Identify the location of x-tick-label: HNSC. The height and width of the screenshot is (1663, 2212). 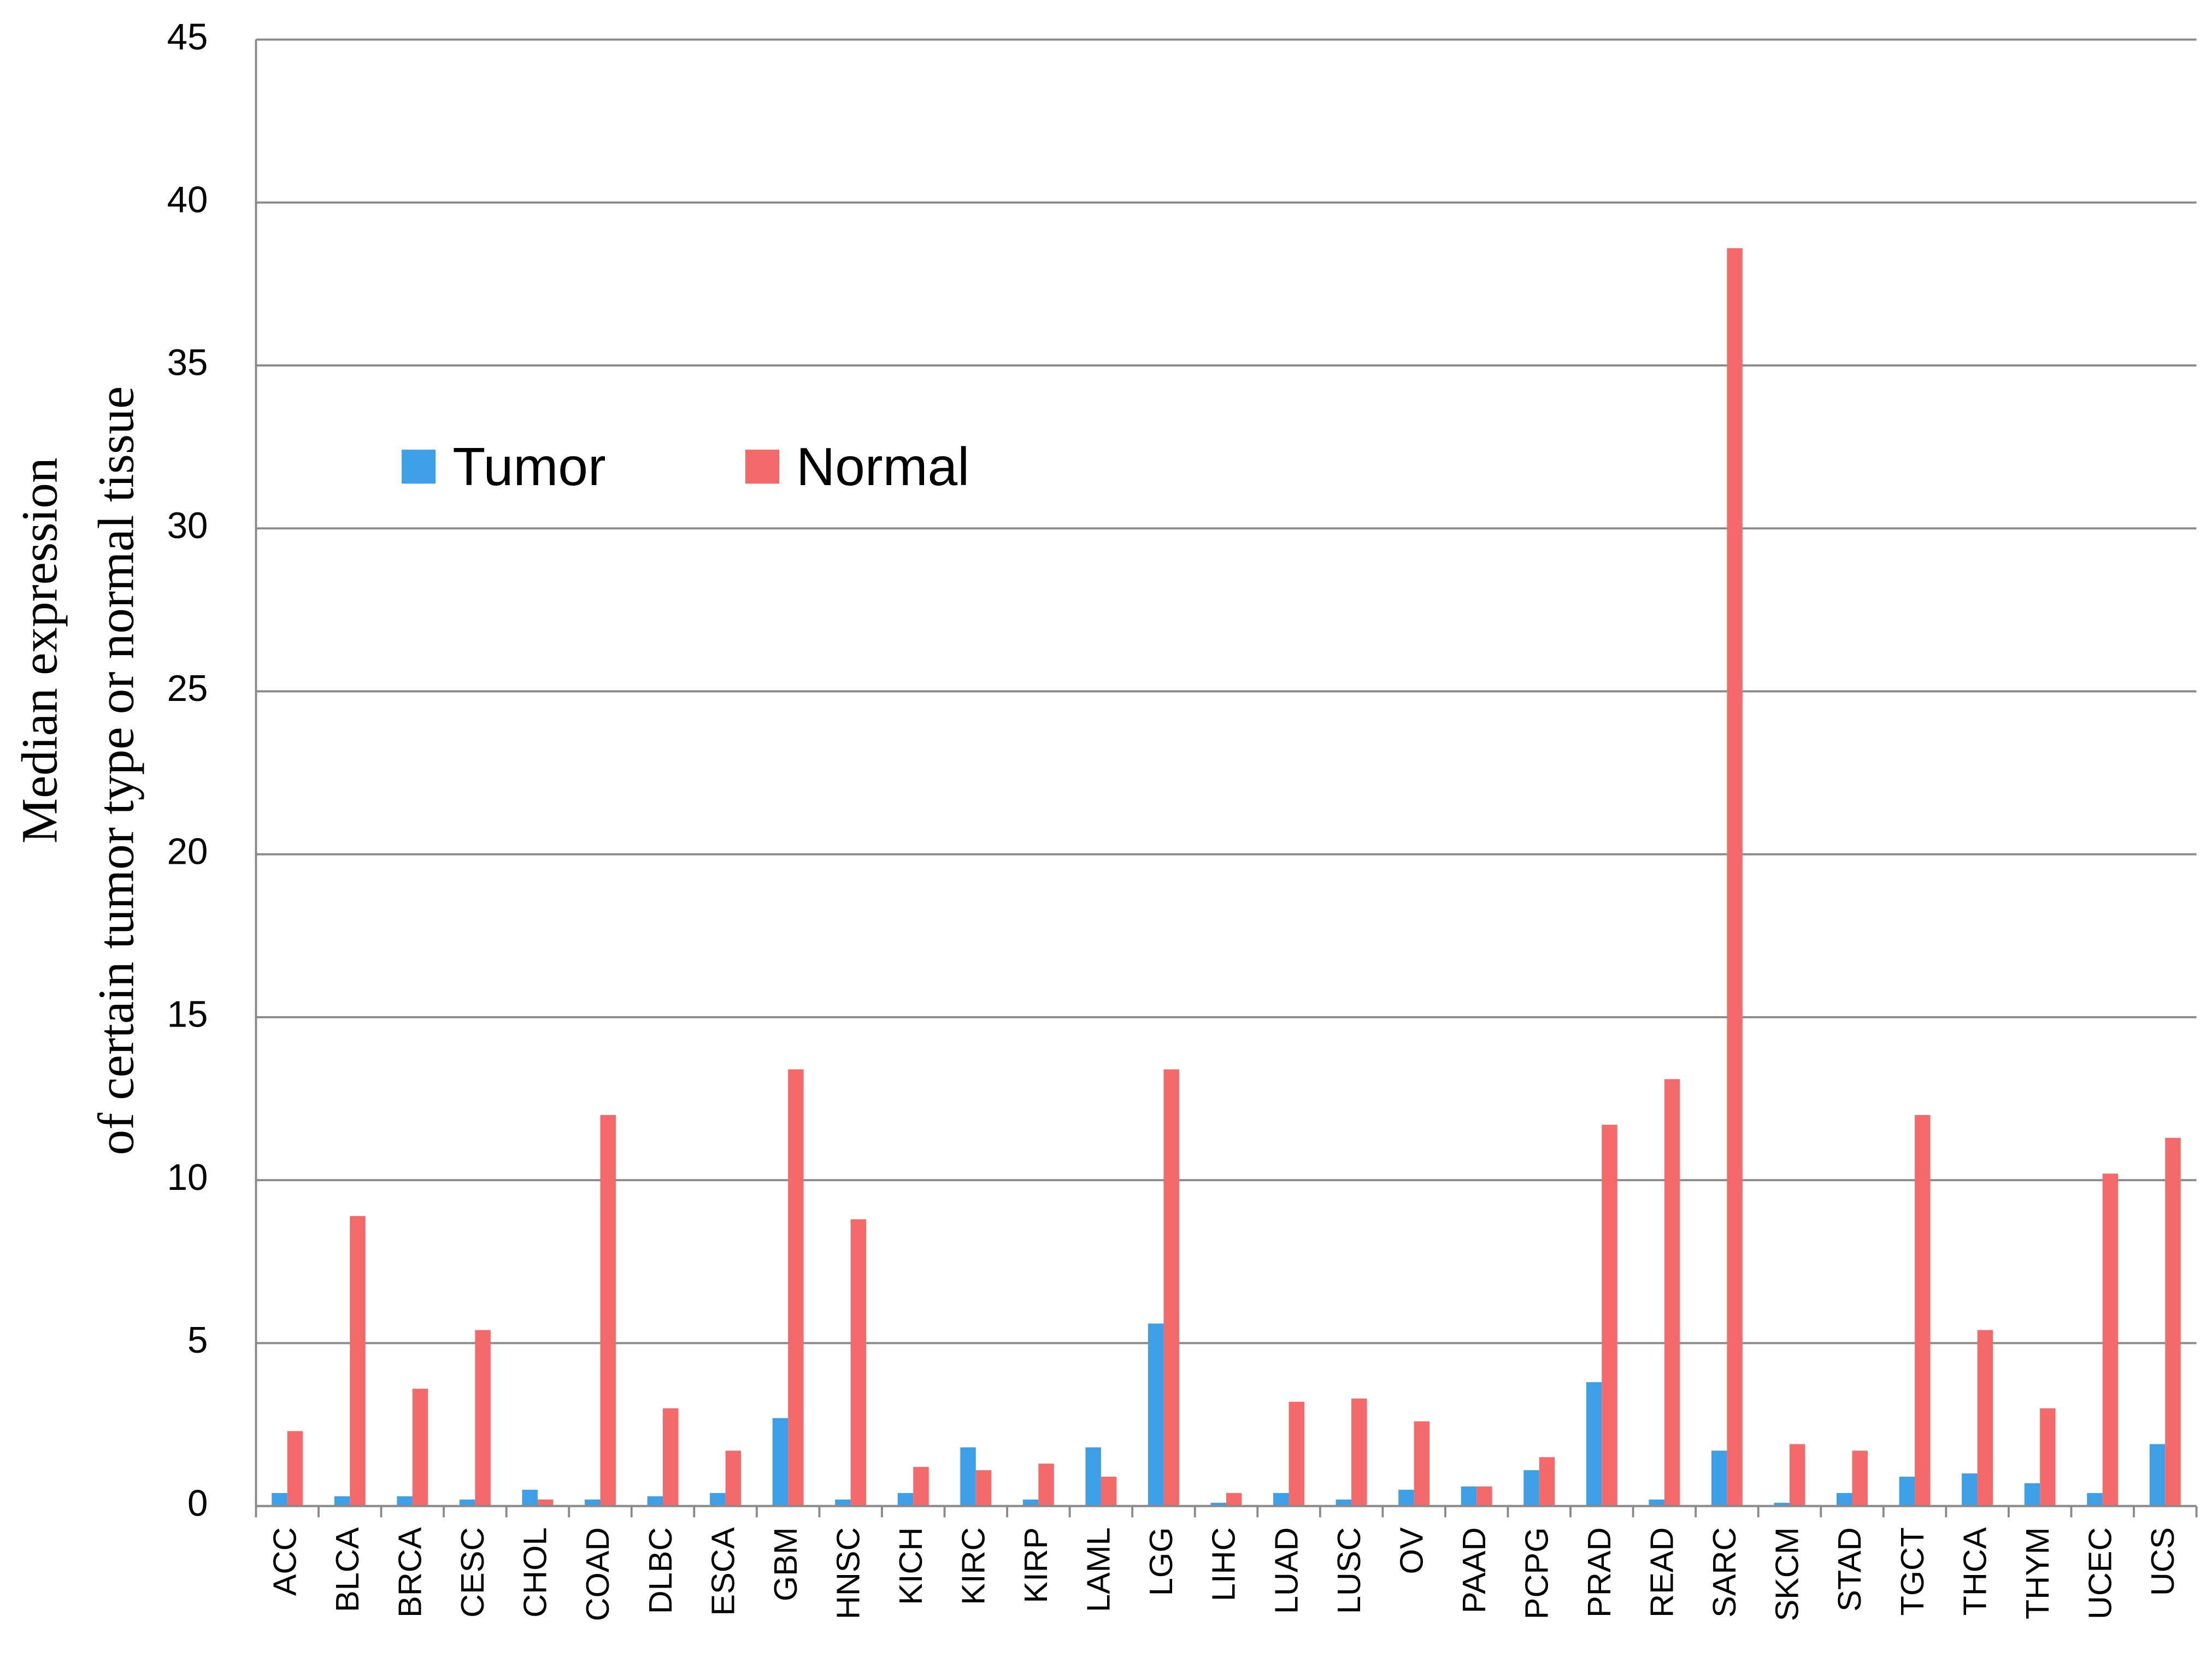
(847, 1574).